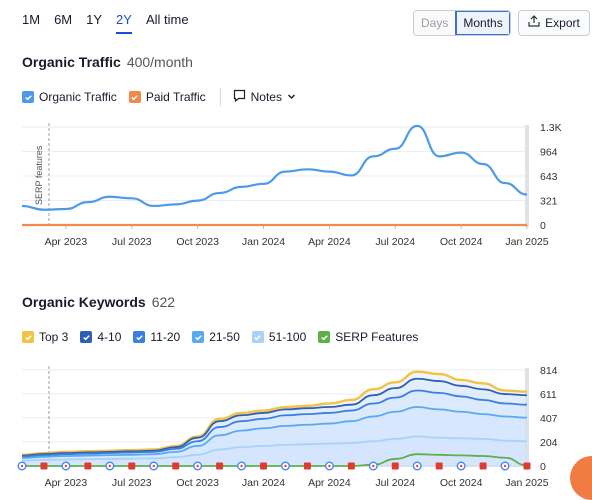  I want to click on months-button: Months, so click(482, 23).